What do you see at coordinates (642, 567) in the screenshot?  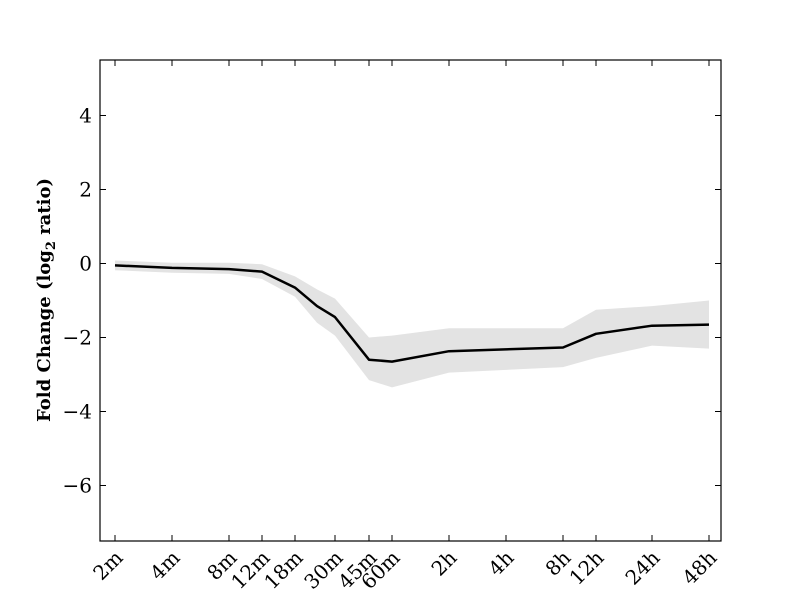 I see `x-tick-label: 24h` at bounding box center [642, 567].